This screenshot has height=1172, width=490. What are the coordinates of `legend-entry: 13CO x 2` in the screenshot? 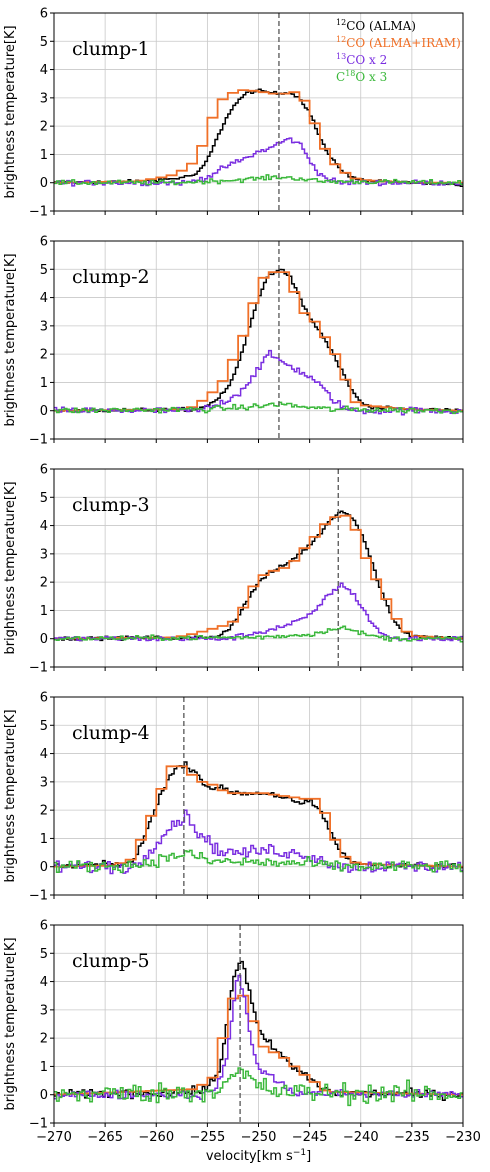 It's located at (361, 59).